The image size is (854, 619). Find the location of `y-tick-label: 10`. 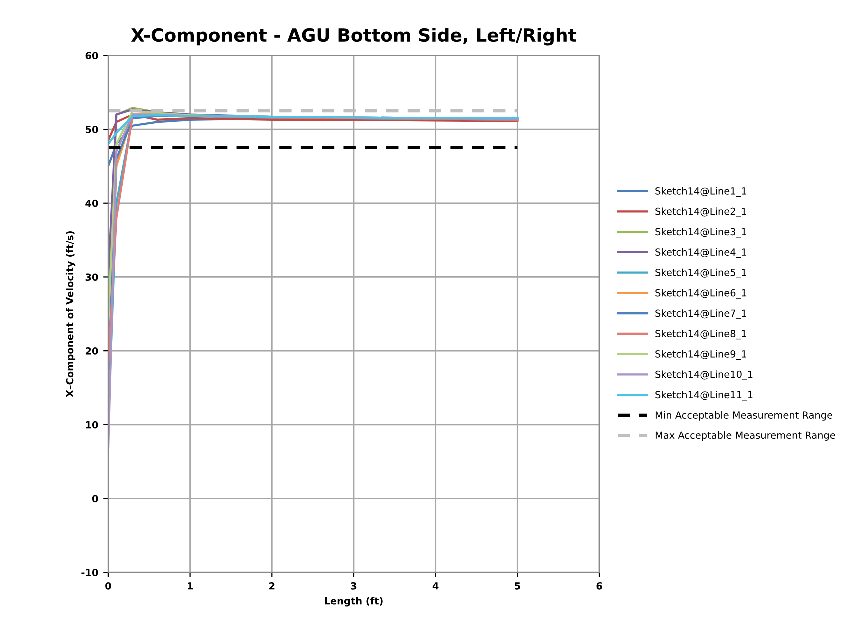

y-tick-label: 10 is located at coordinates (92, 425).